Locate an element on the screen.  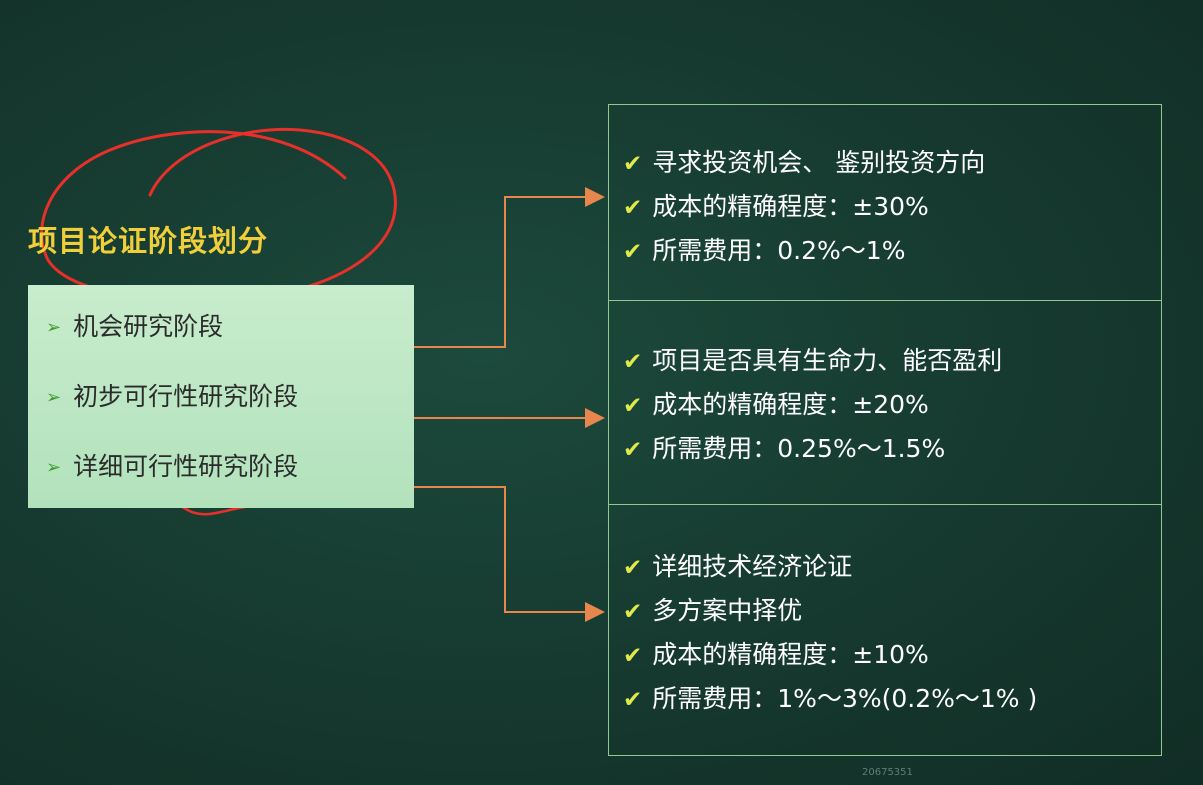
detail-item: ✔ 项目是否具有生命力、能否盈利 is located at coordinates (812, 359).